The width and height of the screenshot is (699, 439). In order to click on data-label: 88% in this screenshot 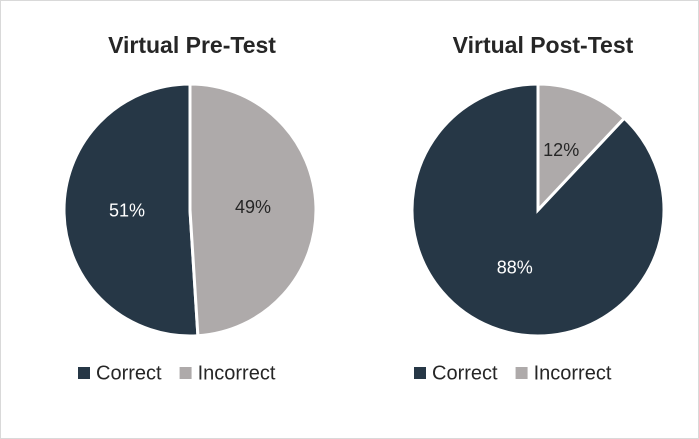, I will do `click(515, 267)`.